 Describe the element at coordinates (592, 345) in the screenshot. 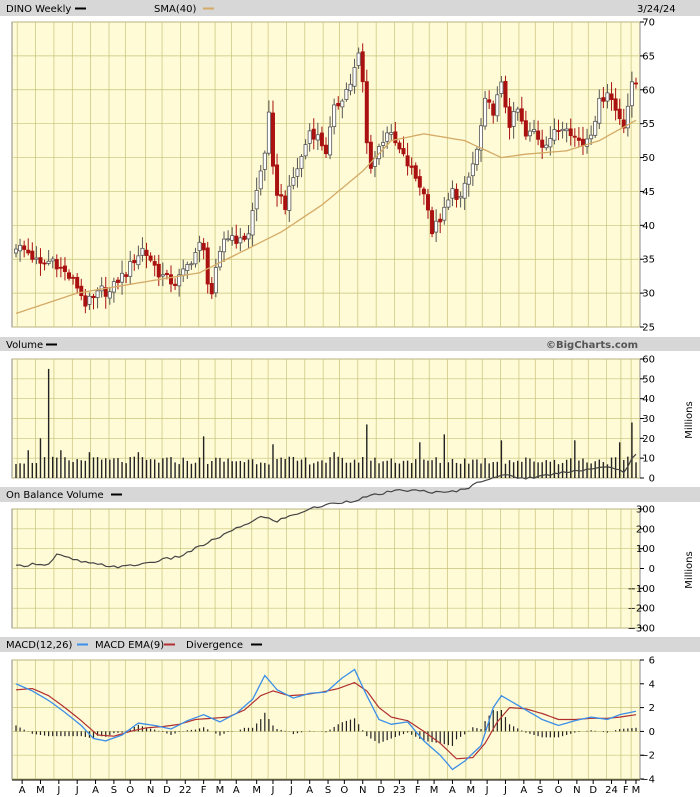

I see `bigcharts-watermark: ©BigCharts.com` at that location.